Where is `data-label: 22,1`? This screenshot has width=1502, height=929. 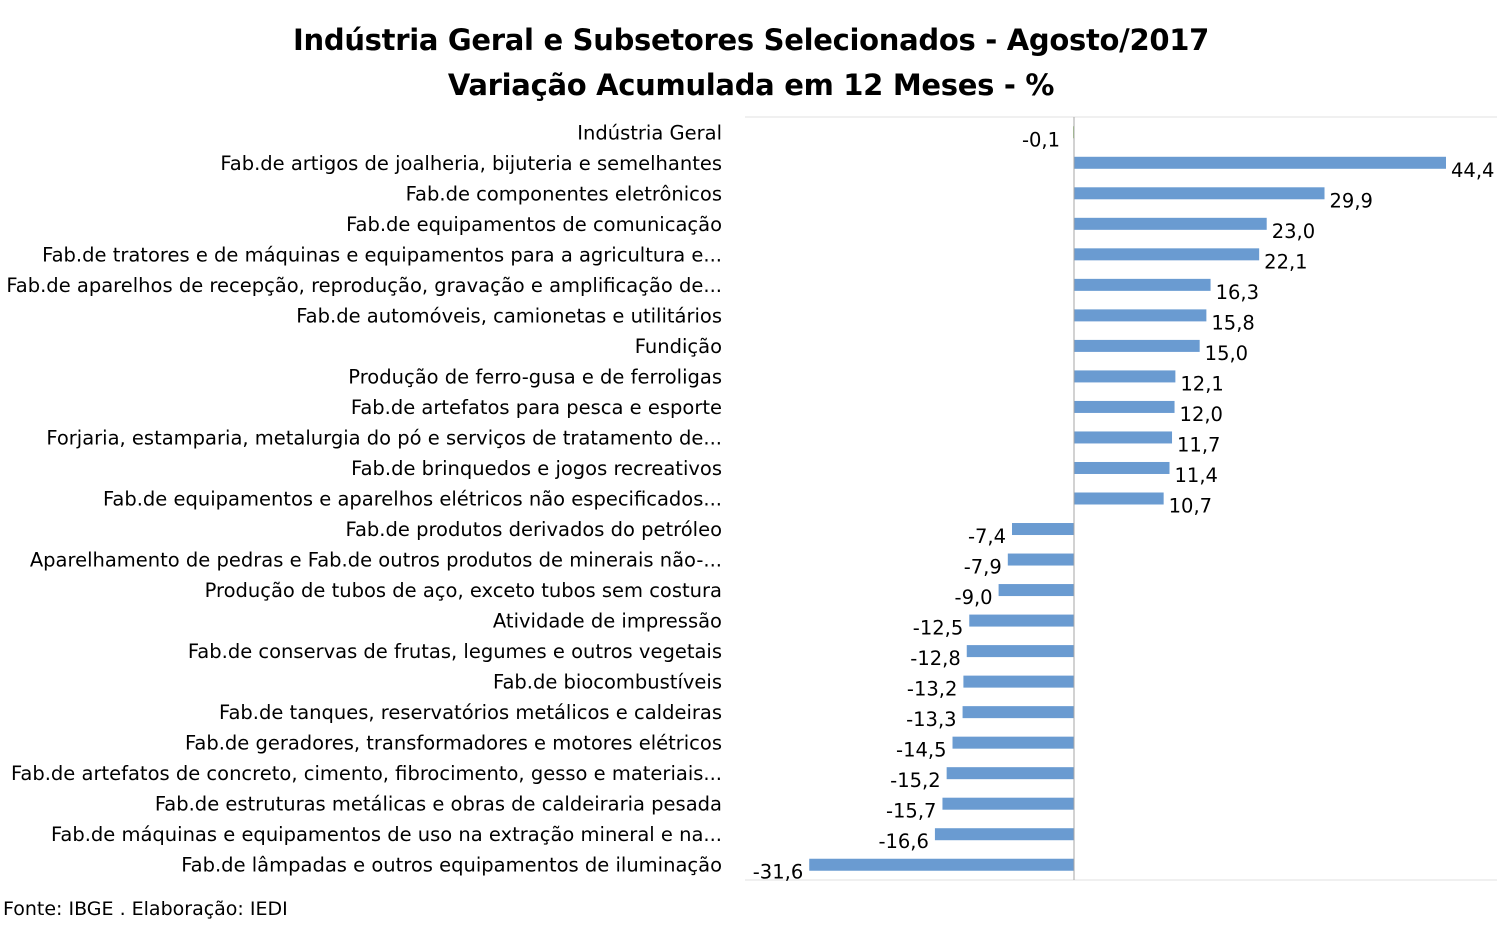 data-label: 22,1 is located at coordinates (1285, 261).